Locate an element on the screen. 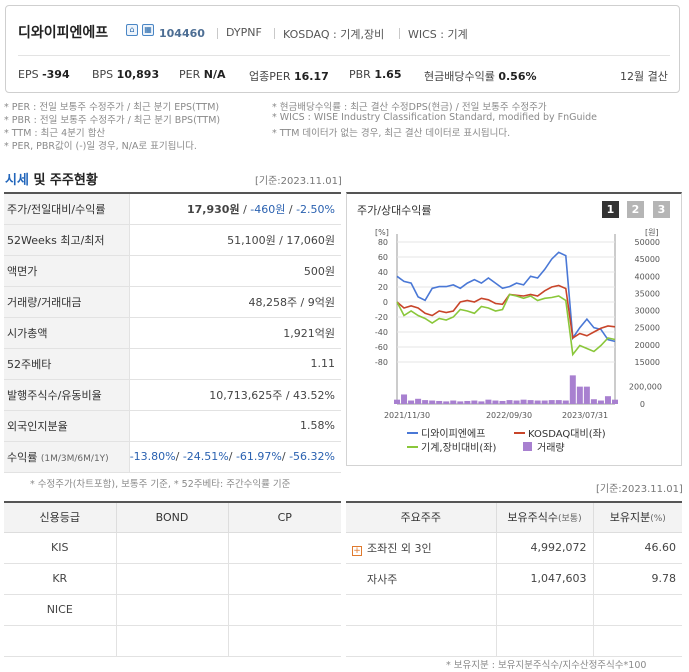 This screenshot has height=672, width=689. metric-industry-per: 업종PER 16.17 is located at coordinates (289, 76).